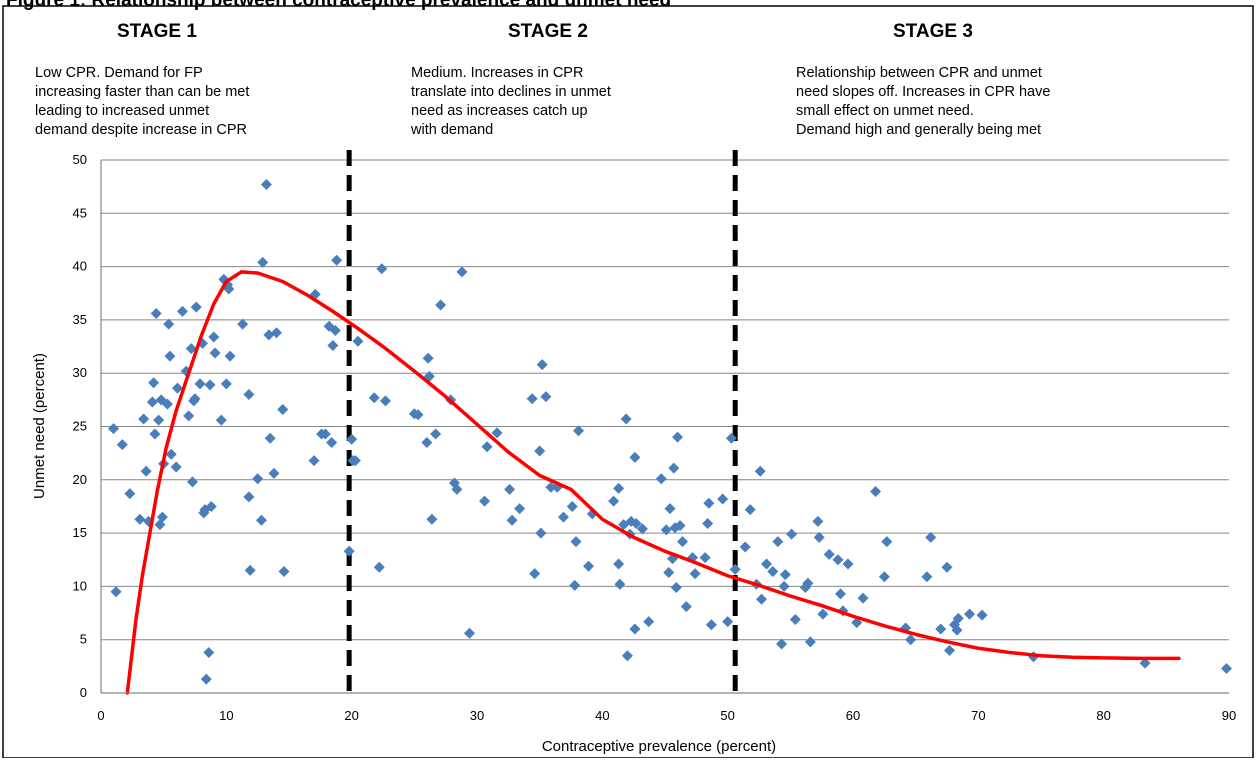 This screenshot has width=1256, height=763. What do you see at coordinates (451, 130) in the screenshot?
I see `stage-2-line-4: with demand` at bounding box center [451, 130].